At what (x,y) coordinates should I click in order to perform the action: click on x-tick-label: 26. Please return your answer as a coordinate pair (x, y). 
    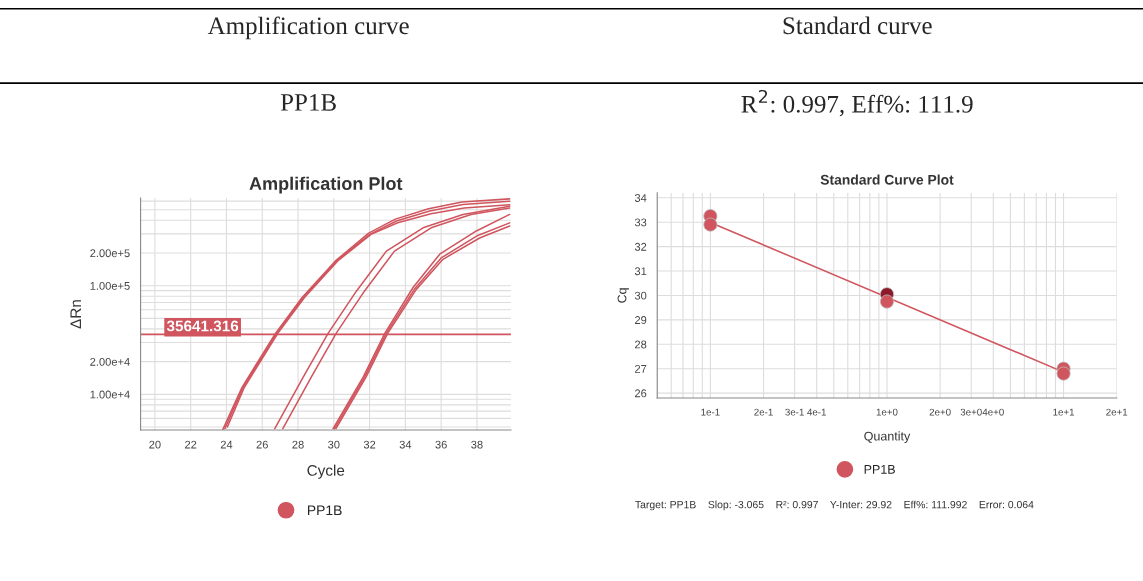
    Looking at the image, I should click on (262, 444).